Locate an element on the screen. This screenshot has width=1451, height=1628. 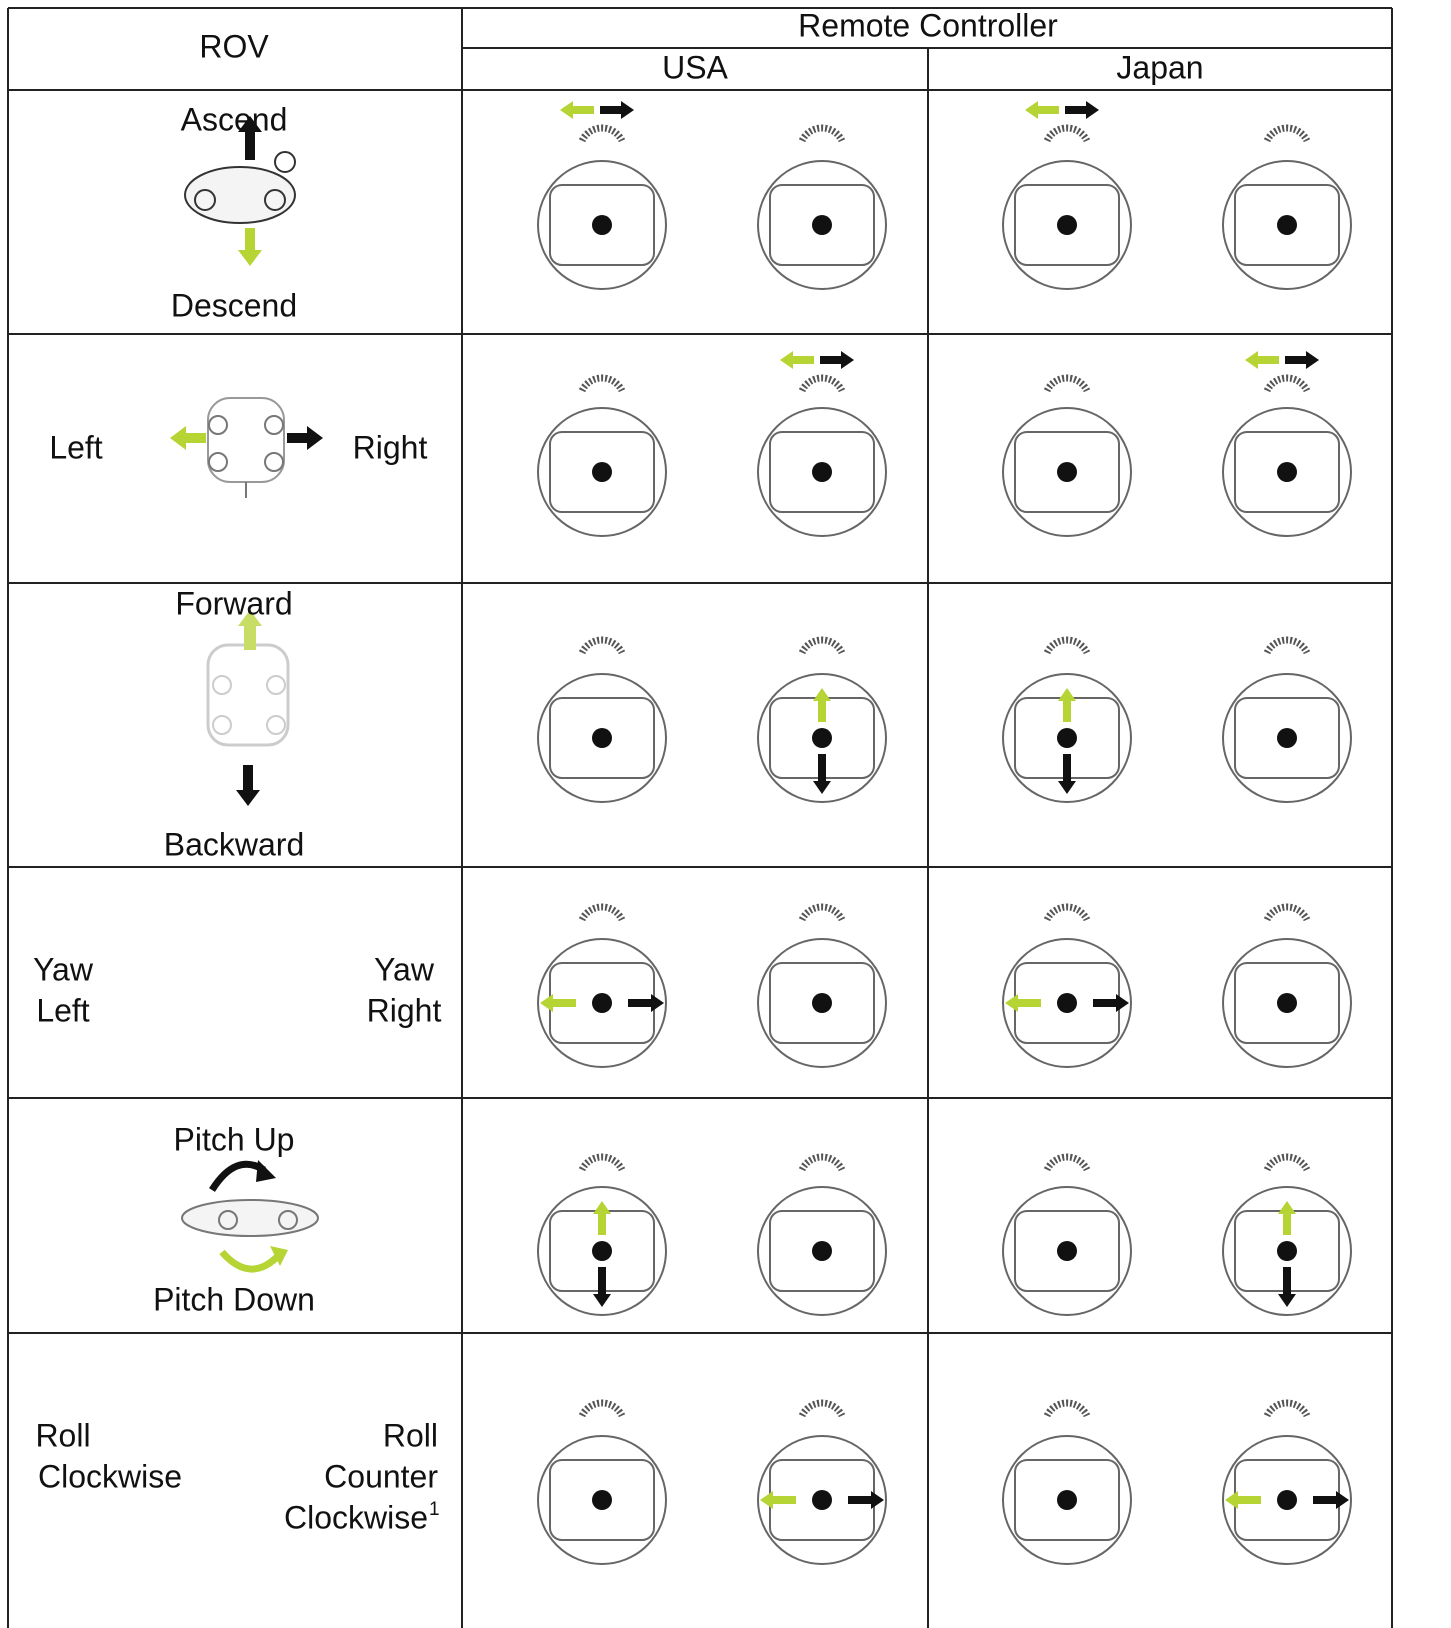
row-label: Counter is located at coordinates (381, 1476).